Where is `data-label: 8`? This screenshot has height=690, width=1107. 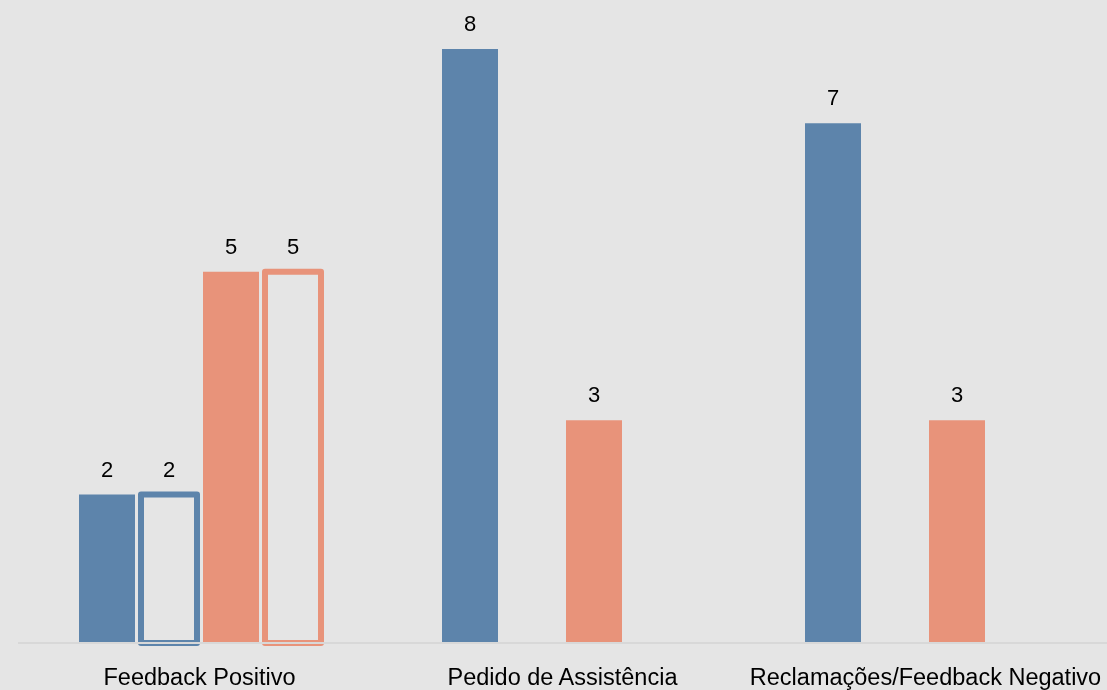
data-label: 8 is located at coordinates (470, 23).